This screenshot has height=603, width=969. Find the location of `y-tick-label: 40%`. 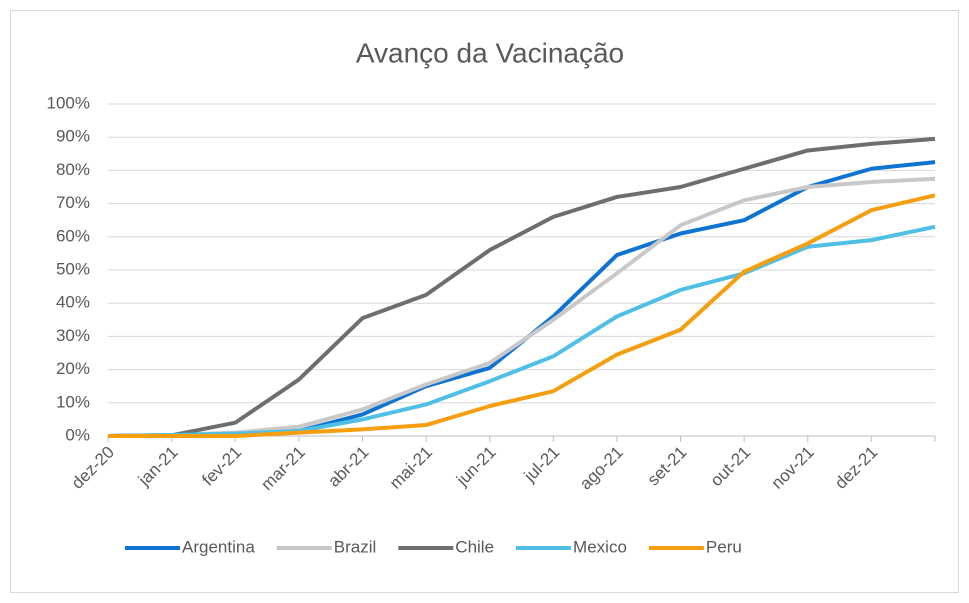

y-tick-label: 40% is located at coordinates (73, 302).